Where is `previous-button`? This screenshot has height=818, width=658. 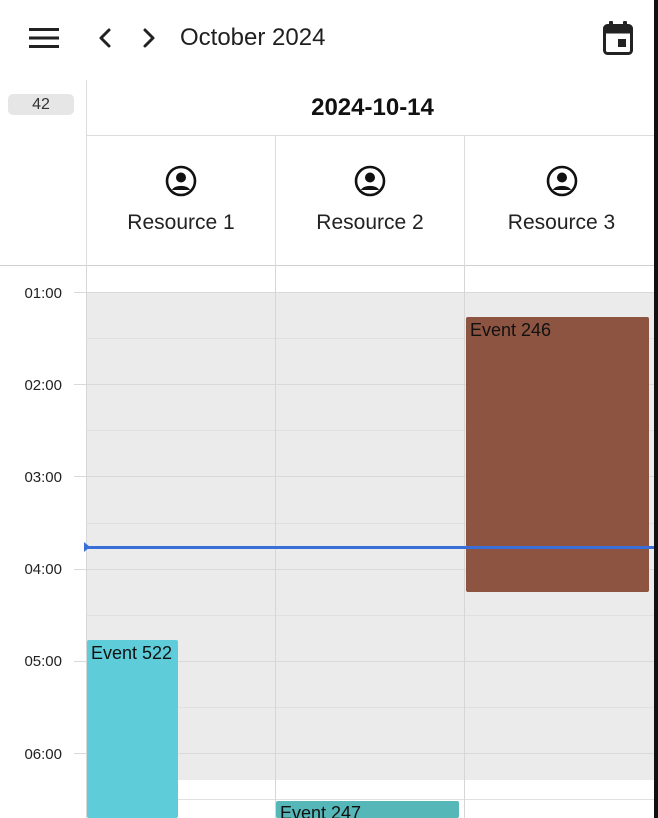
previous-button is located at coordinates (105, 38).